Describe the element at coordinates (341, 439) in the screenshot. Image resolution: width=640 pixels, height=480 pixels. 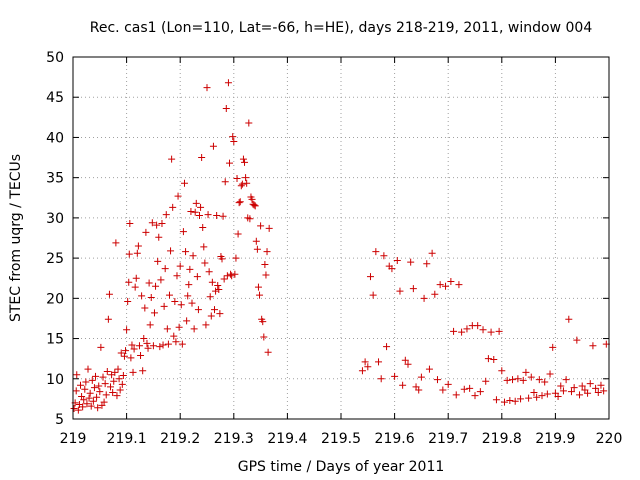
I see `x-tick-label: 219.5` at that location.